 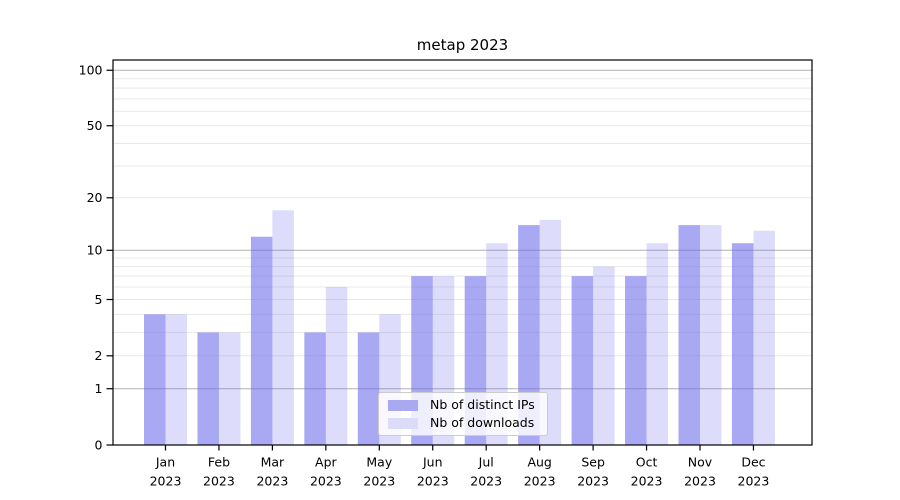 What do you see at coordinates (403, 405) in the screenshot?
I see `legend-swatch-distinct-ips` at bounding box center [403, 405].